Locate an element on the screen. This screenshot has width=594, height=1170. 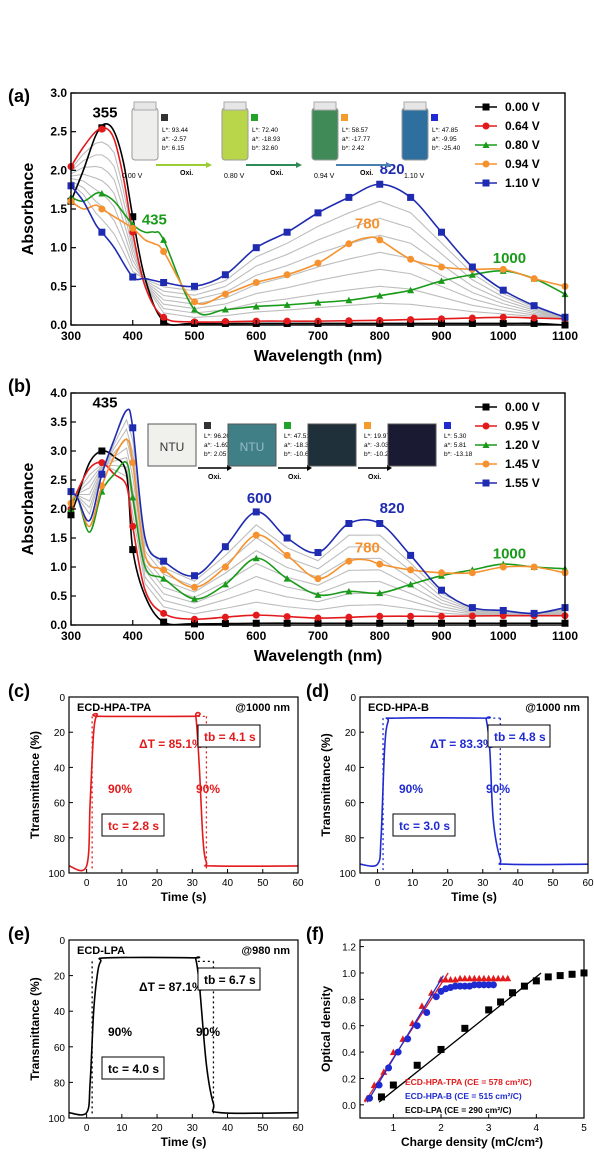
plot-frame is located at coordinates (183, 785).